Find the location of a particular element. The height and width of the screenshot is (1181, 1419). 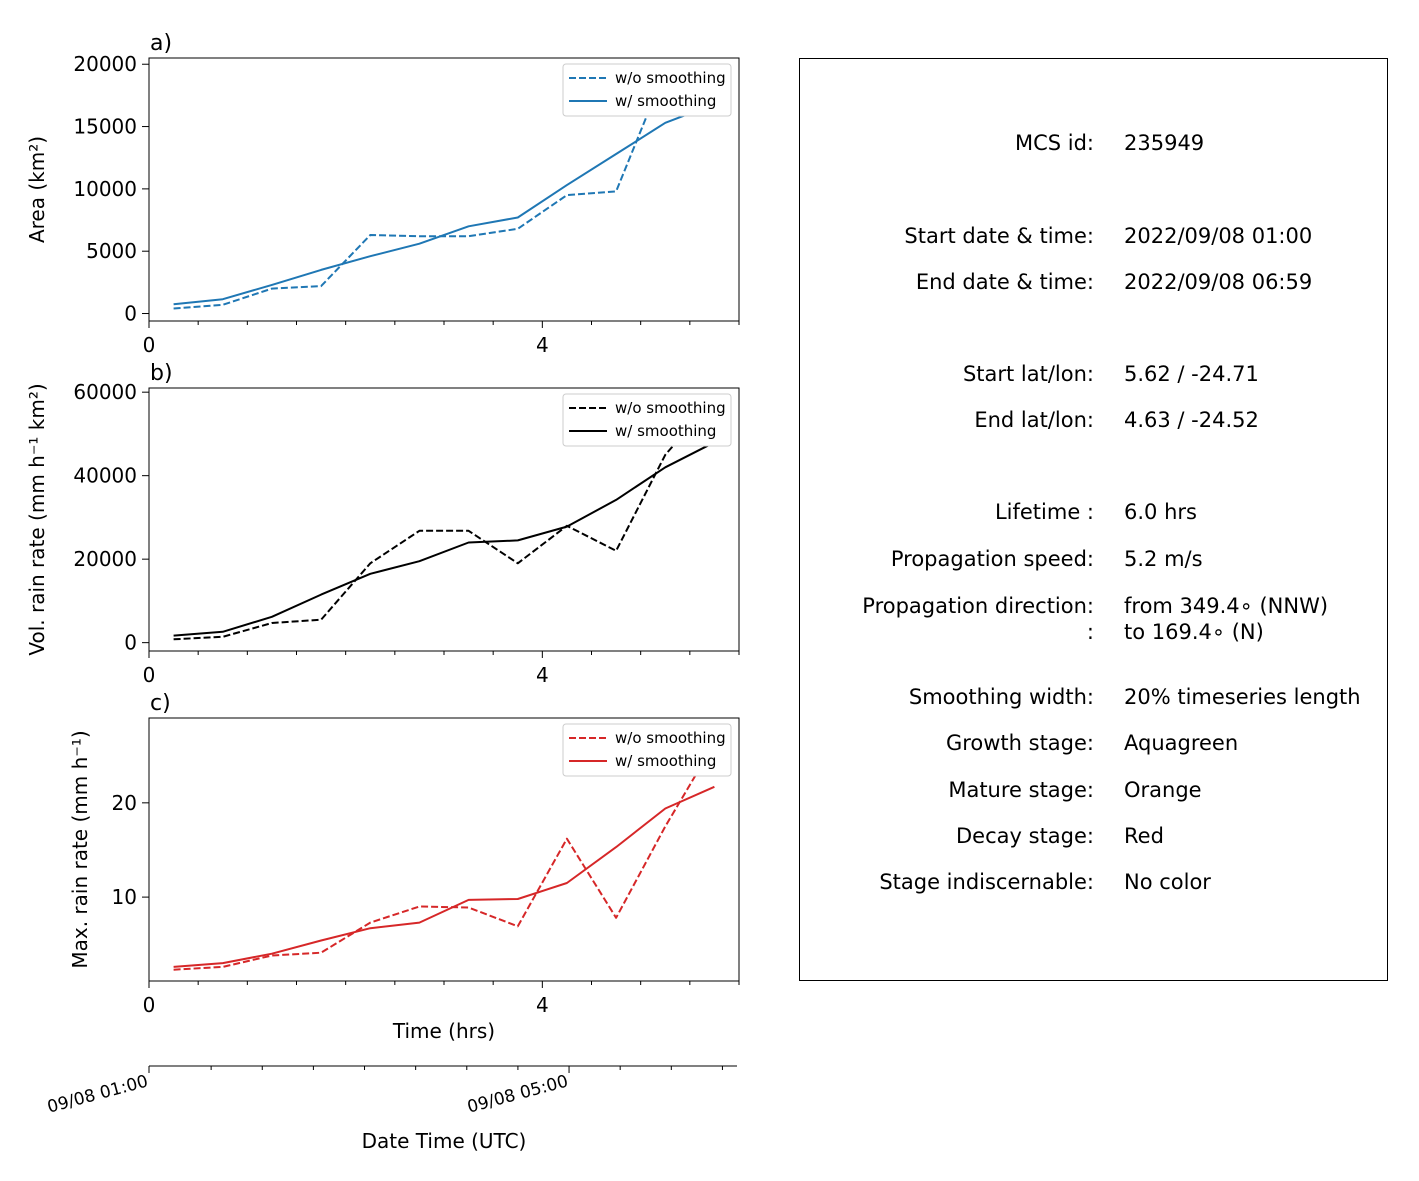

y-tick-label: 5000 is located at coordinates (111, 251).